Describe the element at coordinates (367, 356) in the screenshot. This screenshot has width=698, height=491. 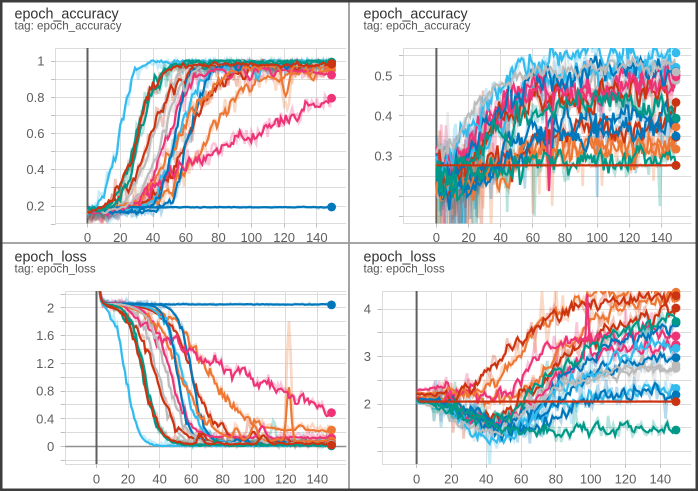
I see `svg-text: 3` at that location.